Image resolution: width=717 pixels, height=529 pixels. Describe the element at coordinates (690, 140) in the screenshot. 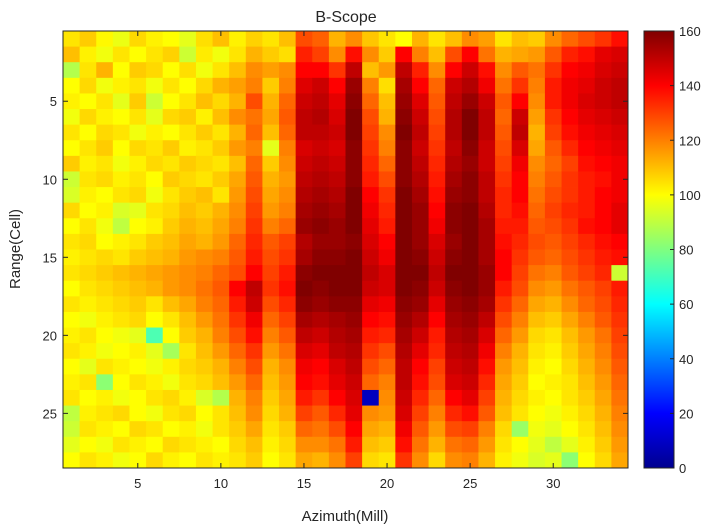

I see `colorbar-tick-label: 120` at that location.